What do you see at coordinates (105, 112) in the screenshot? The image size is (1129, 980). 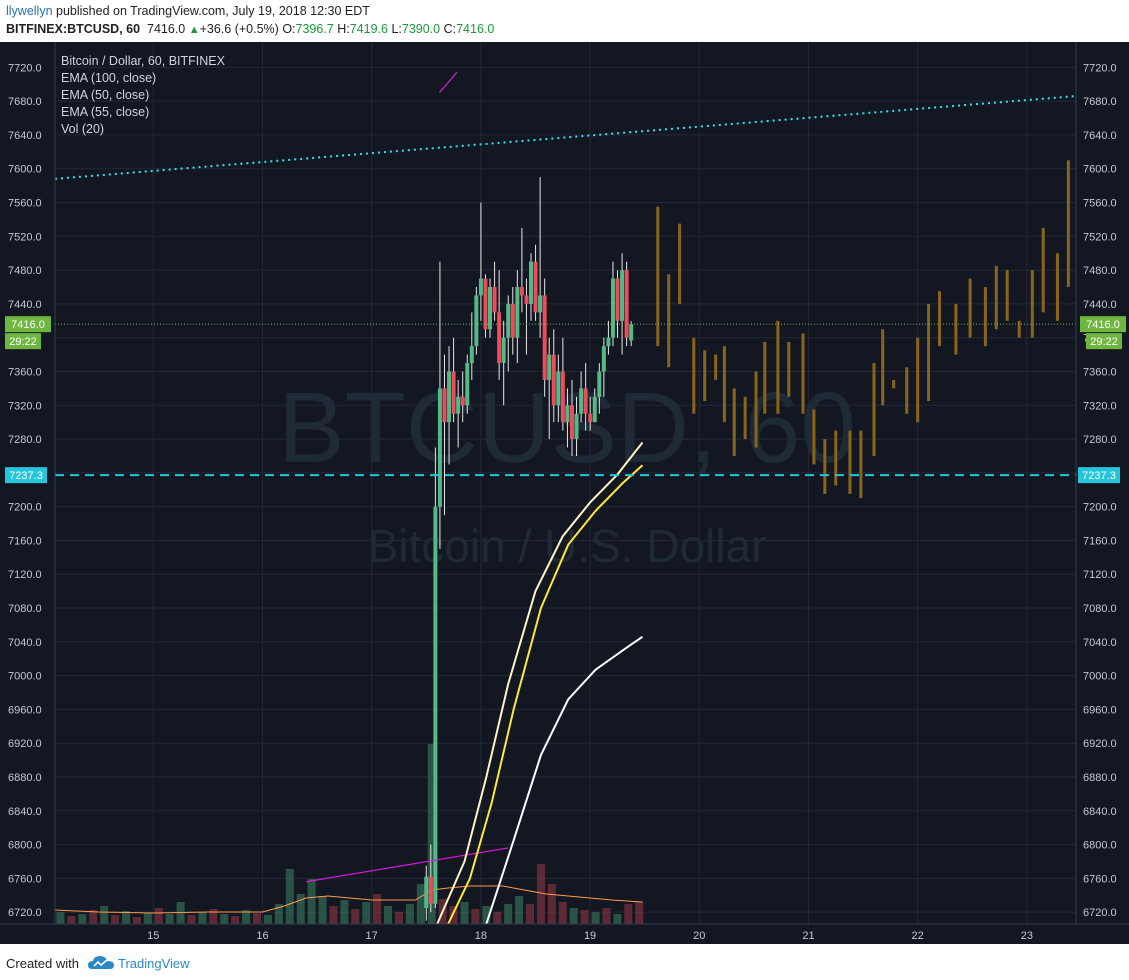 I see `legend-ema55: EMA (55, close)` at bounding box center [105, 112].